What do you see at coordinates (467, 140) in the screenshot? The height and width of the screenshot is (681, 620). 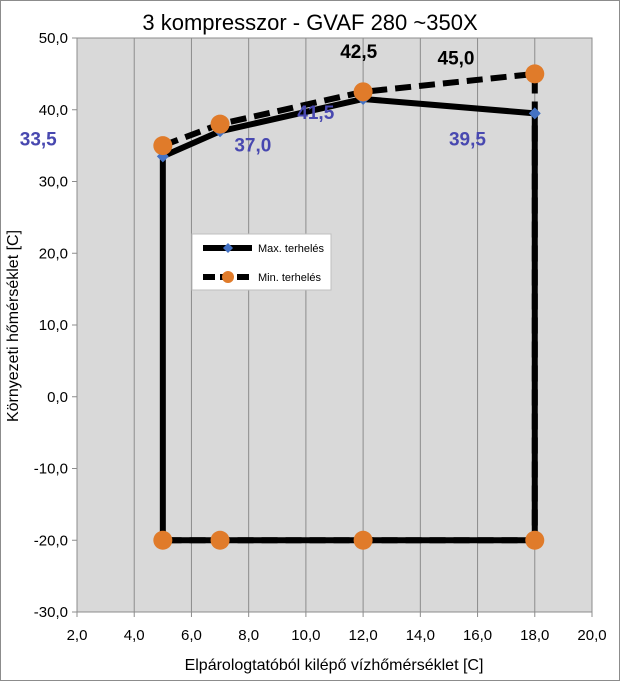 I see `data-label: 39,5` at bounding box center [467, 140].